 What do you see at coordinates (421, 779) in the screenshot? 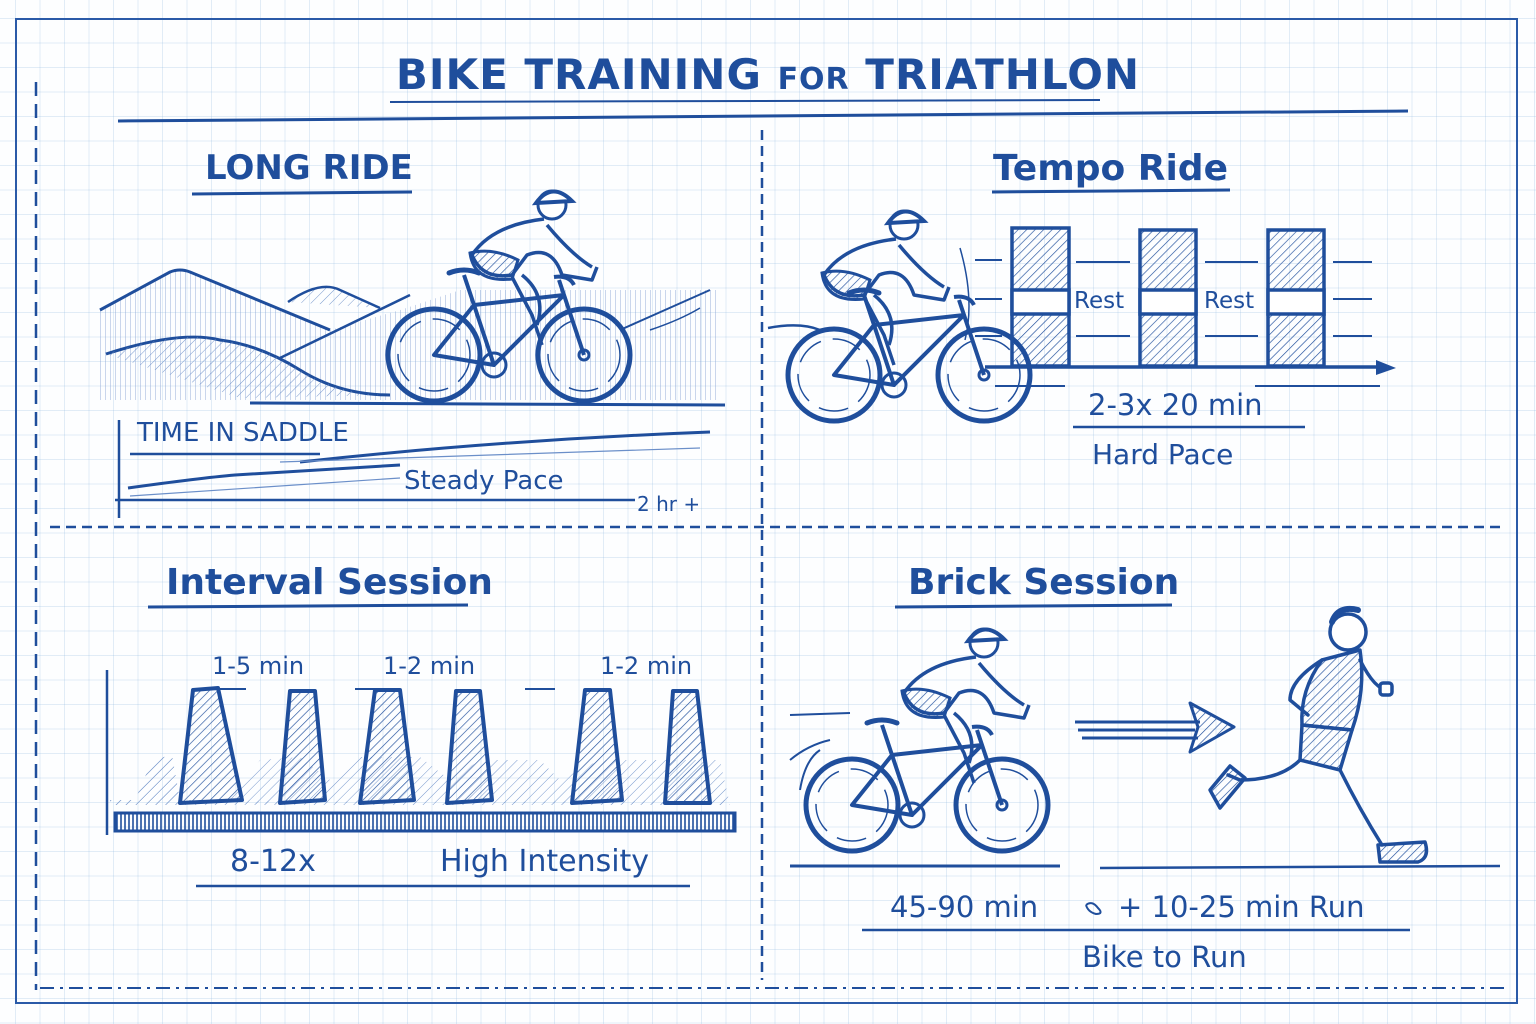
I see `interval-peaks-chart` at bounding box center [421, 779].